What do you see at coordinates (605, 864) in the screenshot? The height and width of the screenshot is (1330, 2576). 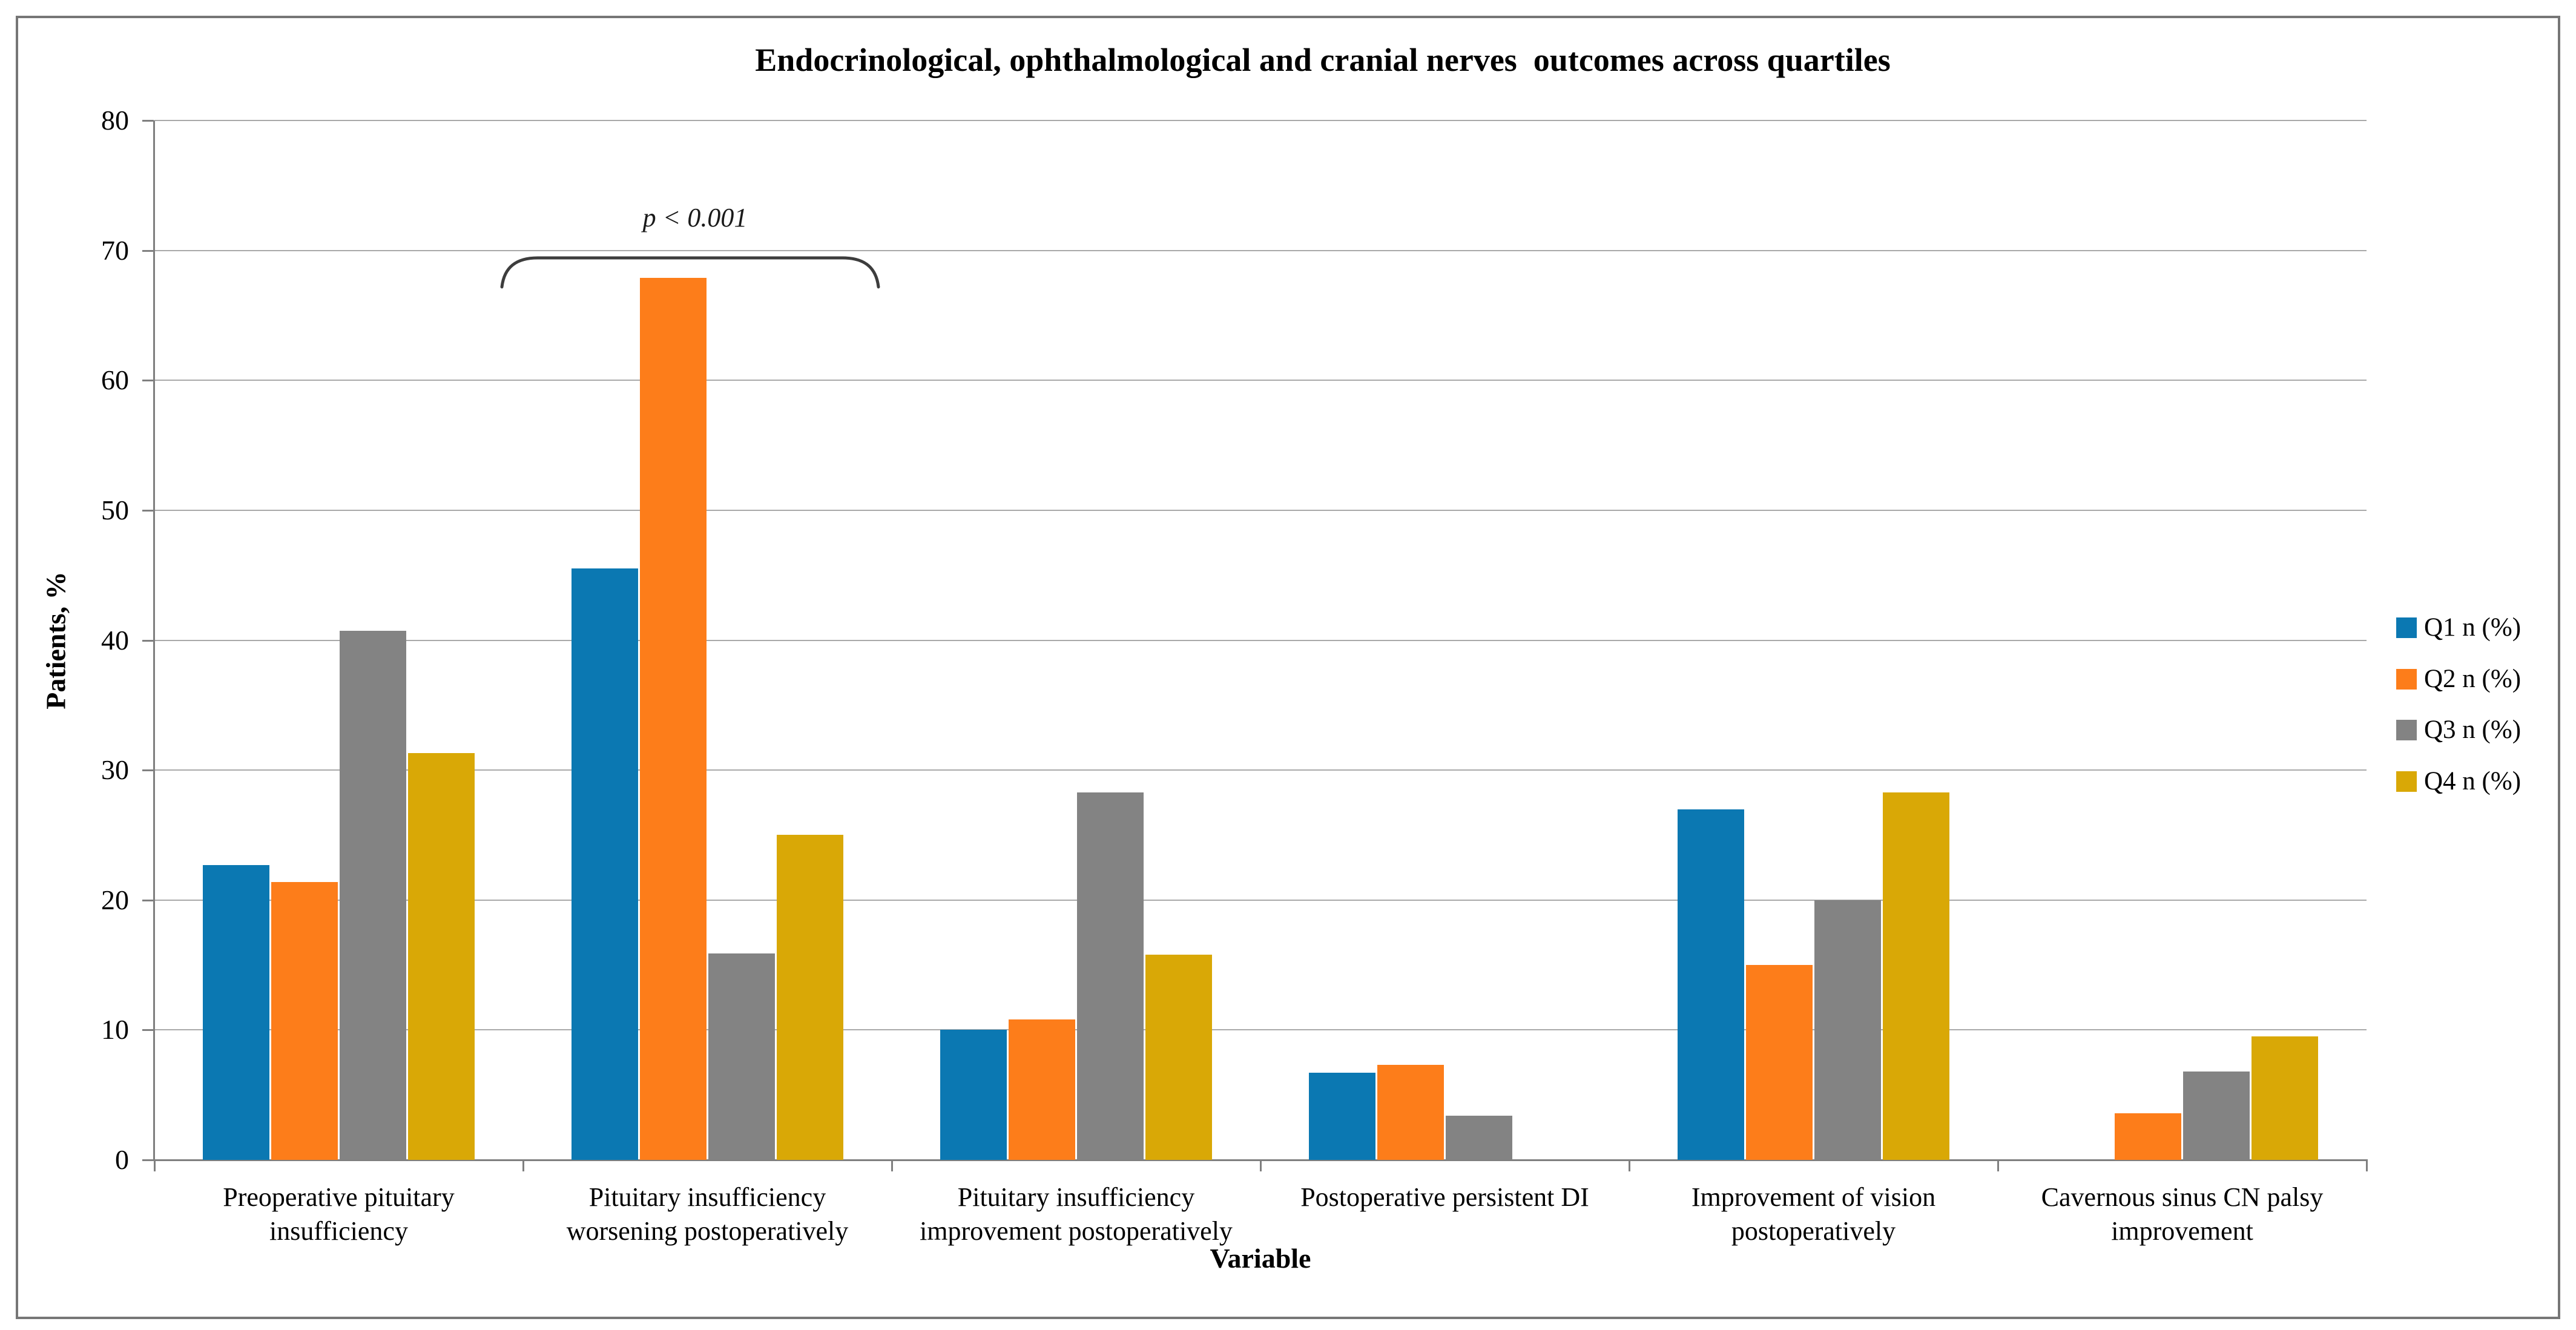 I see `bar-q1-cat2` at bounding box center [605, 864].